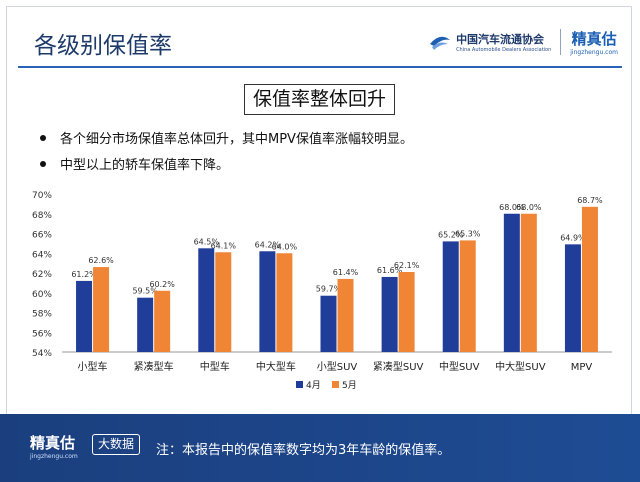 This screenshot has width=640, height=482. I want to click on data-label: 65.2%, so click(451, 234).